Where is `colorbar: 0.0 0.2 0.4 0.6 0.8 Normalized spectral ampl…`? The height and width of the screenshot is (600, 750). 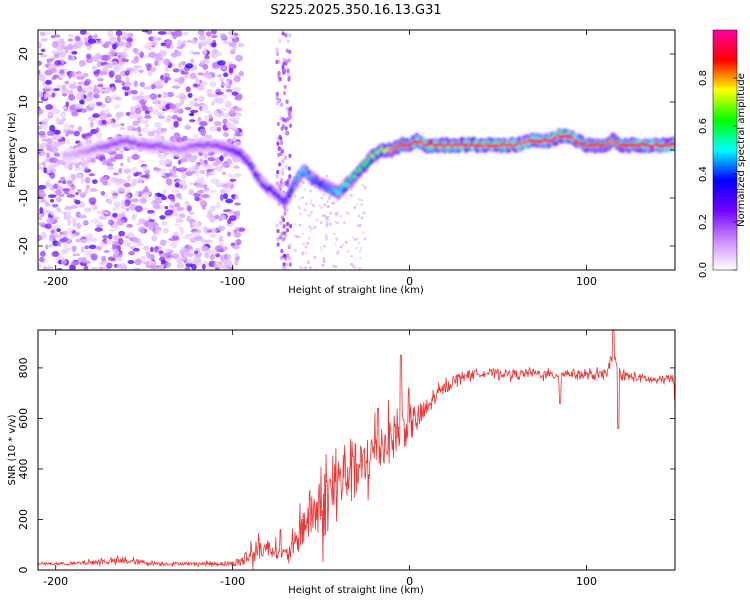 colorbar: 0.0 0.2 0.4 0.6 0.8 Normalized spectral ampl… is located at coordinates (722, 153).